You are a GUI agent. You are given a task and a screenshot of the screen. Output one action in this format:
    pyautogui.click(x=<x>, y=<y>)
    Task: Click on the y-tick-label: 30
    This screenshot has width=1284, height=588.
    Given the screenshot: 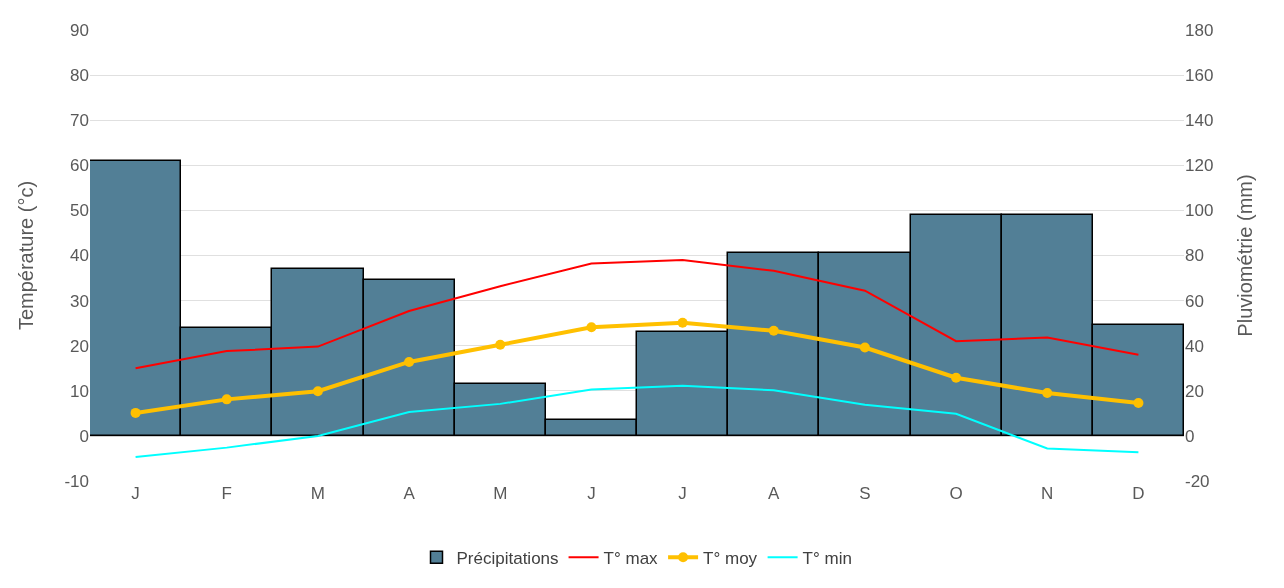 What is the action you would take?
    pyautogui.click(x=79, y=301)
    